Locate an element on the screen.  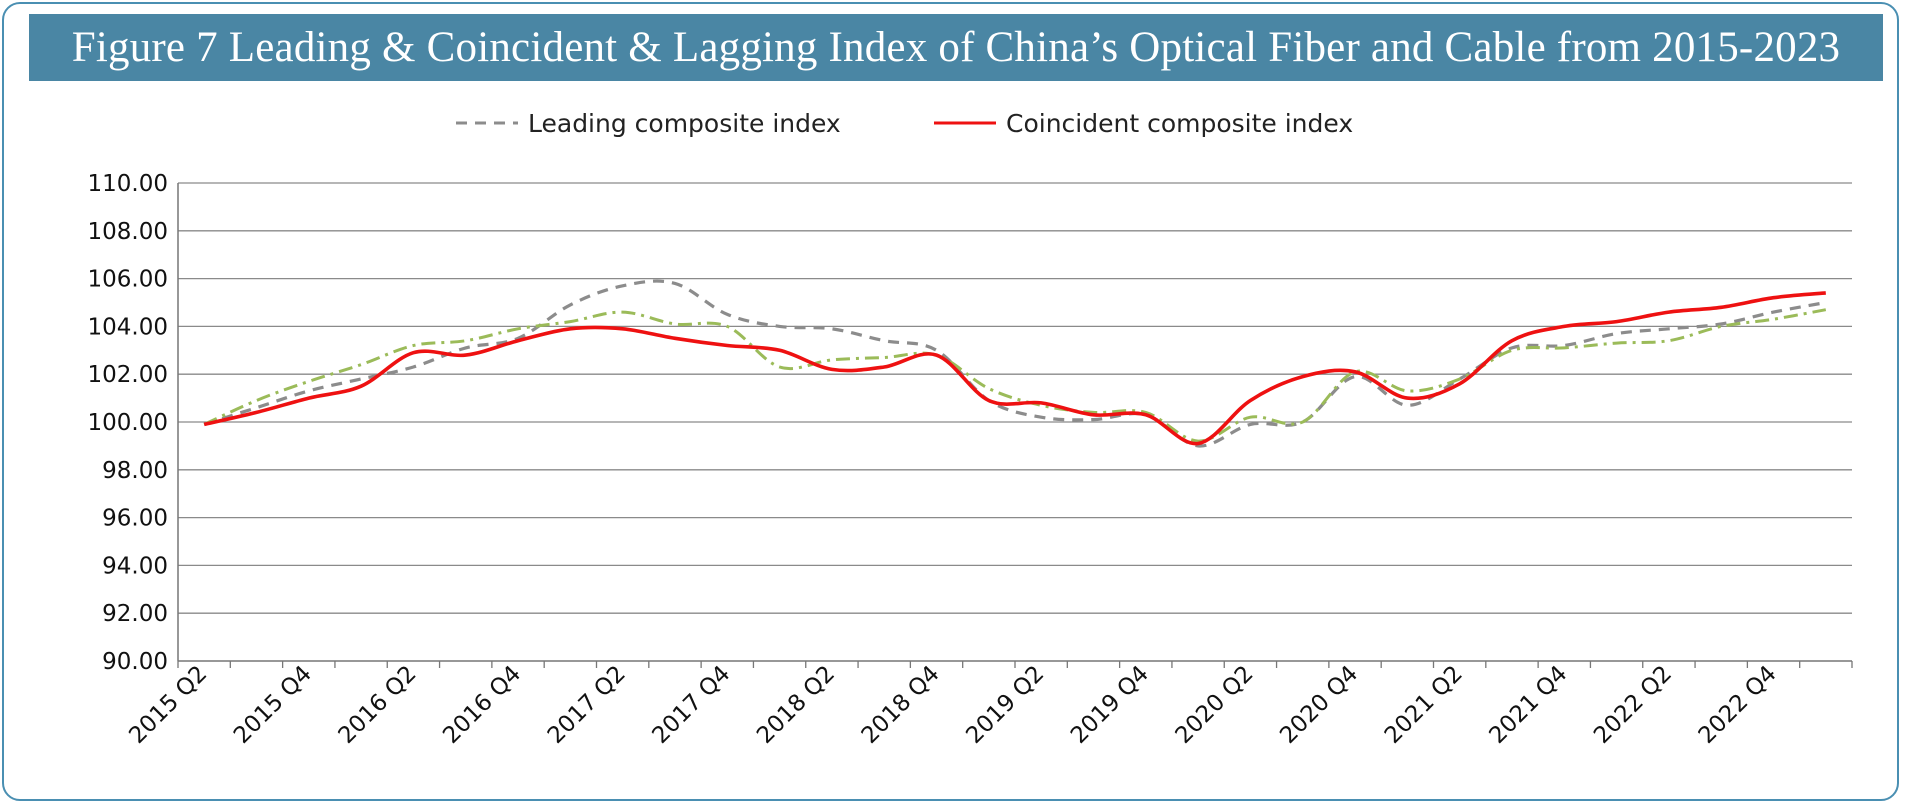
x-tick-label: 2016 Q4 is located at coordinates (482, 705).